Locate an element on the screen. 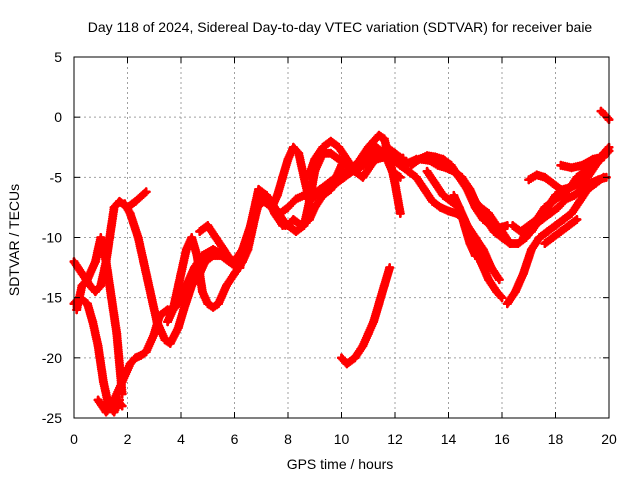  series-sat-r is located at coordinates (473, 195).